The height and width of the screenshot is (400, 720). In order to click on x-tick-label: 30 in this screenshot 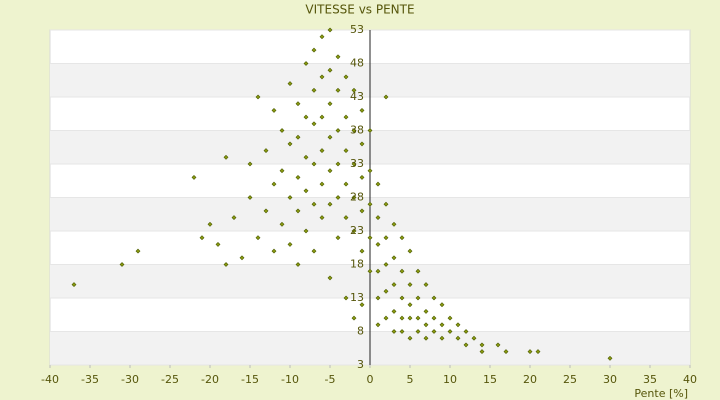, I will do `click(610, 379)`.